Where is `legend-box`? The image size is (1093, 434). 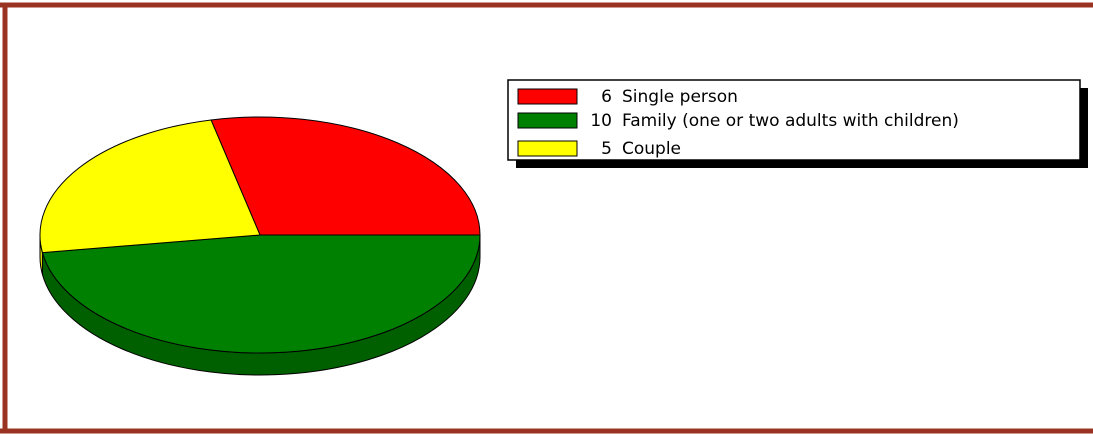
legend-box is located at coordinates (794, 120).